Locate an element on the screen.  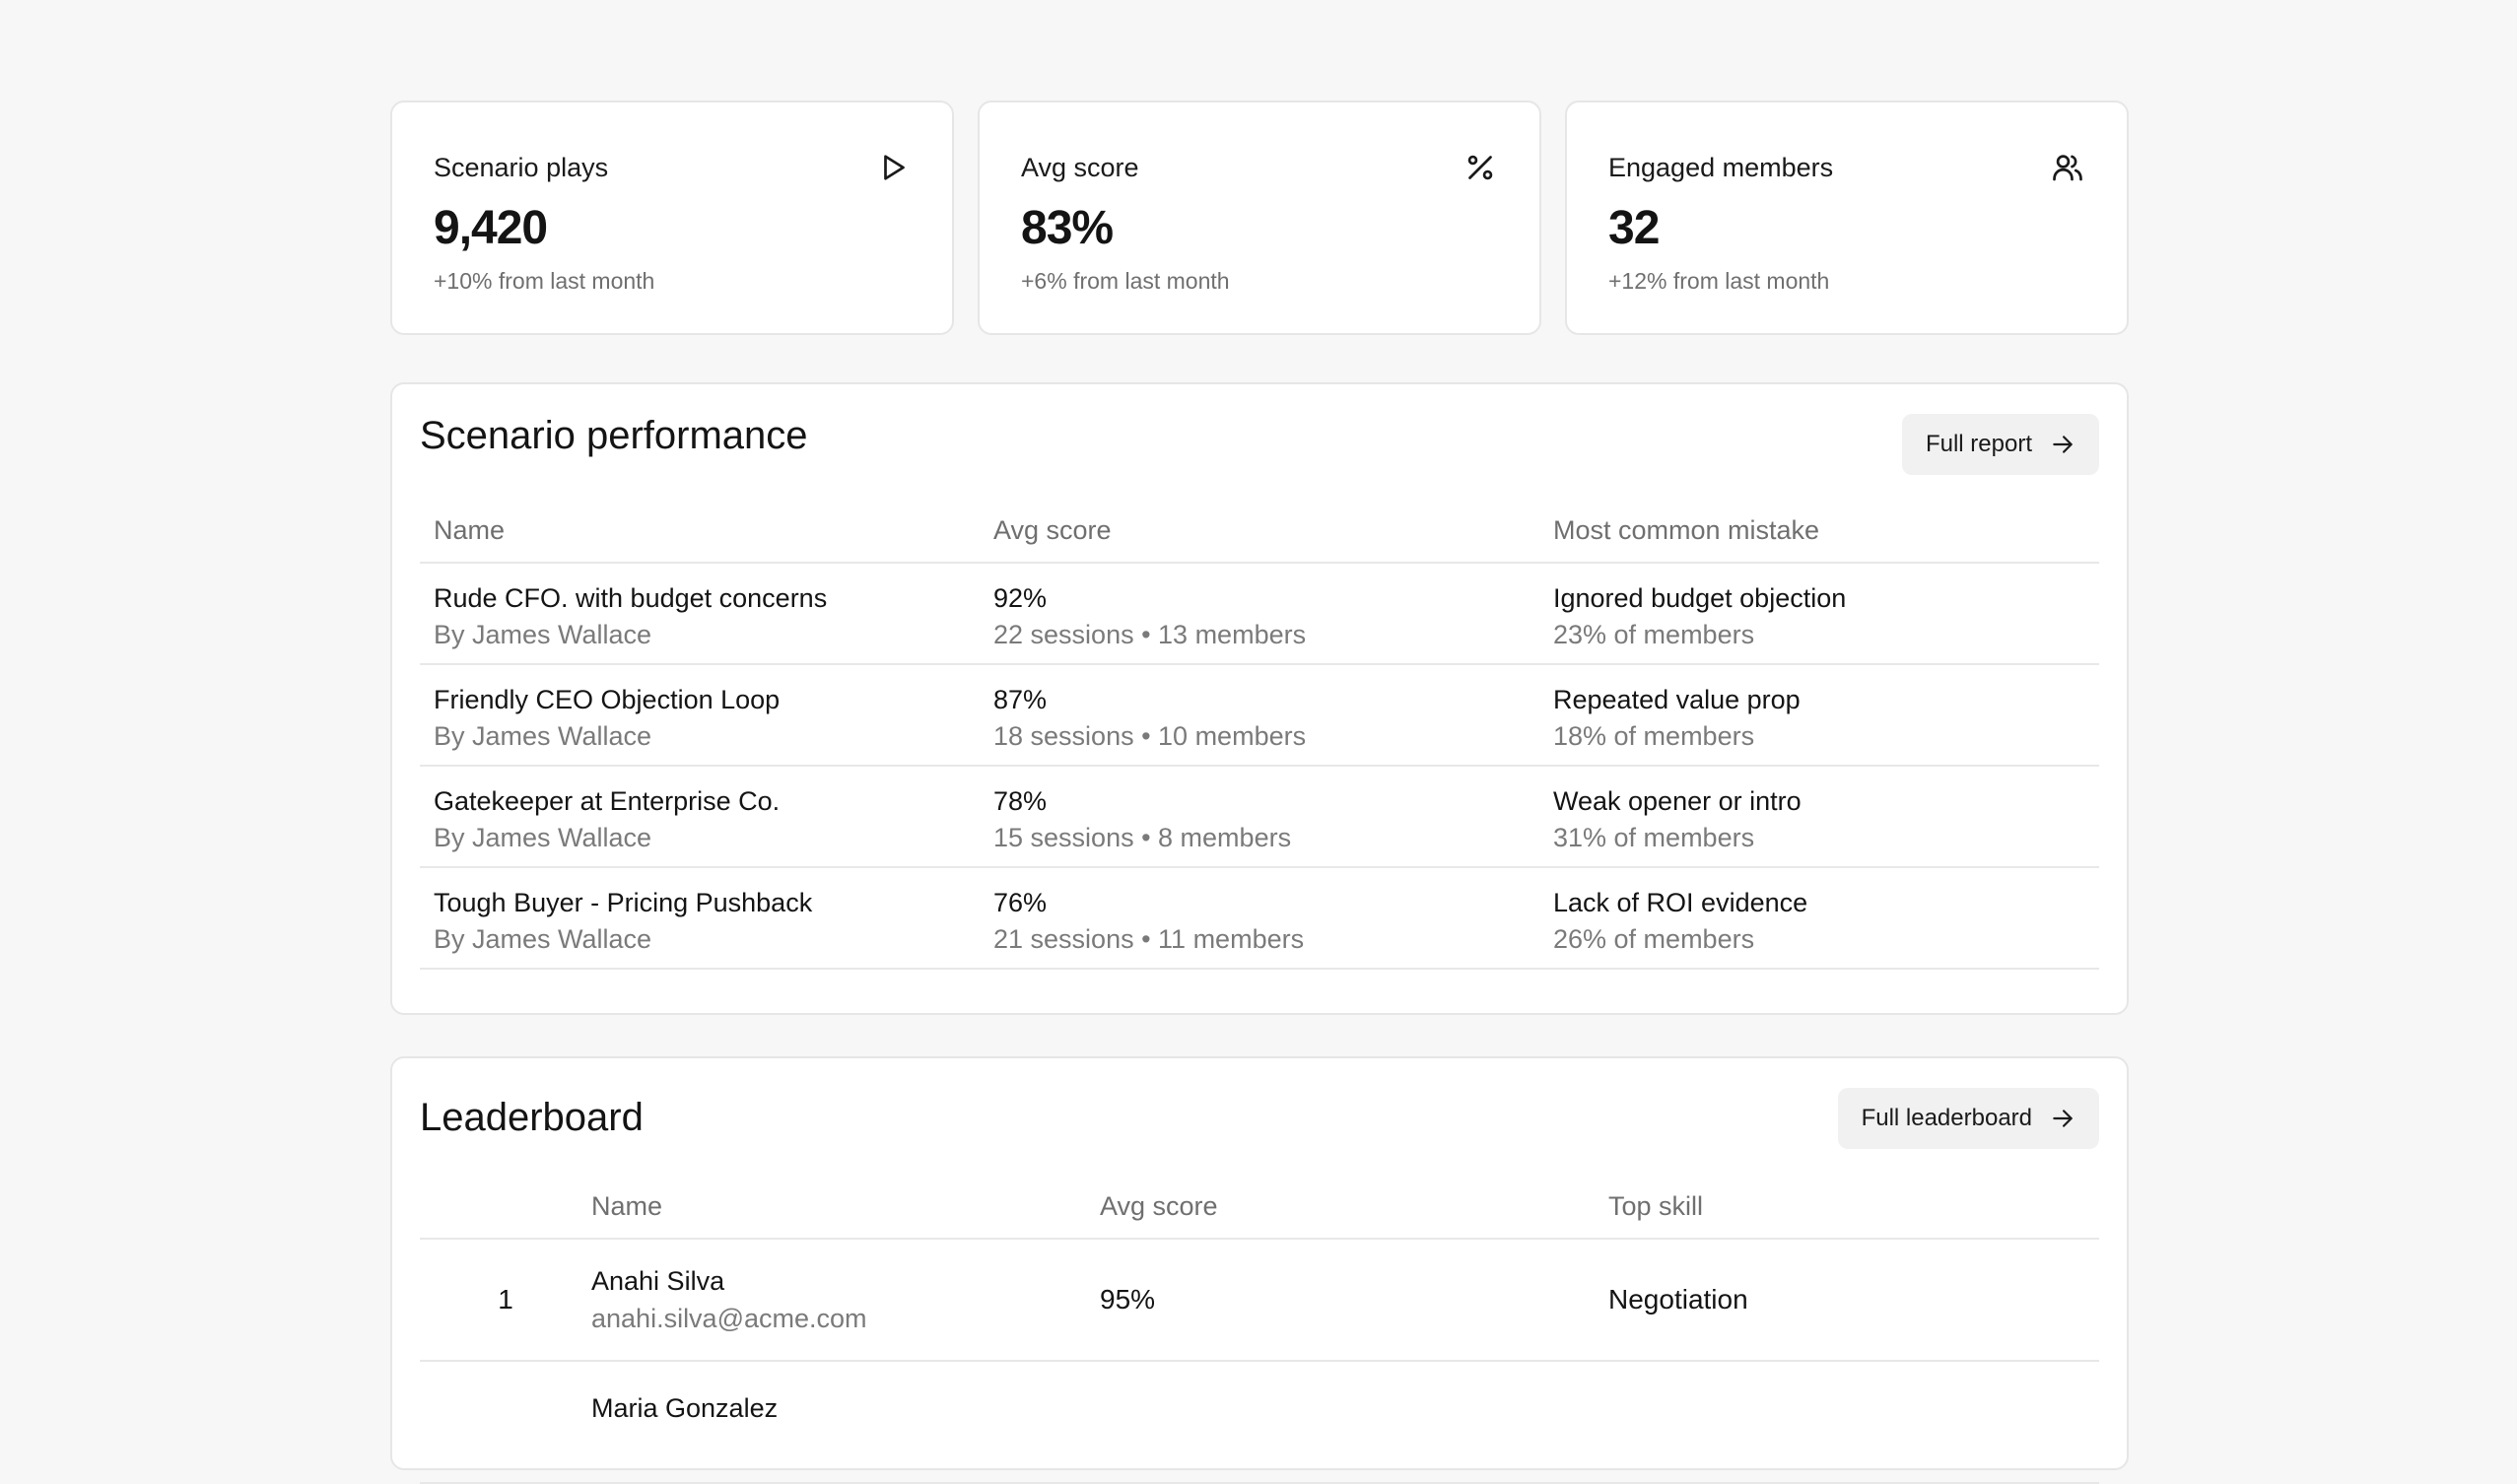
full-report-button: Full report is located at coordinates (2000, 444).